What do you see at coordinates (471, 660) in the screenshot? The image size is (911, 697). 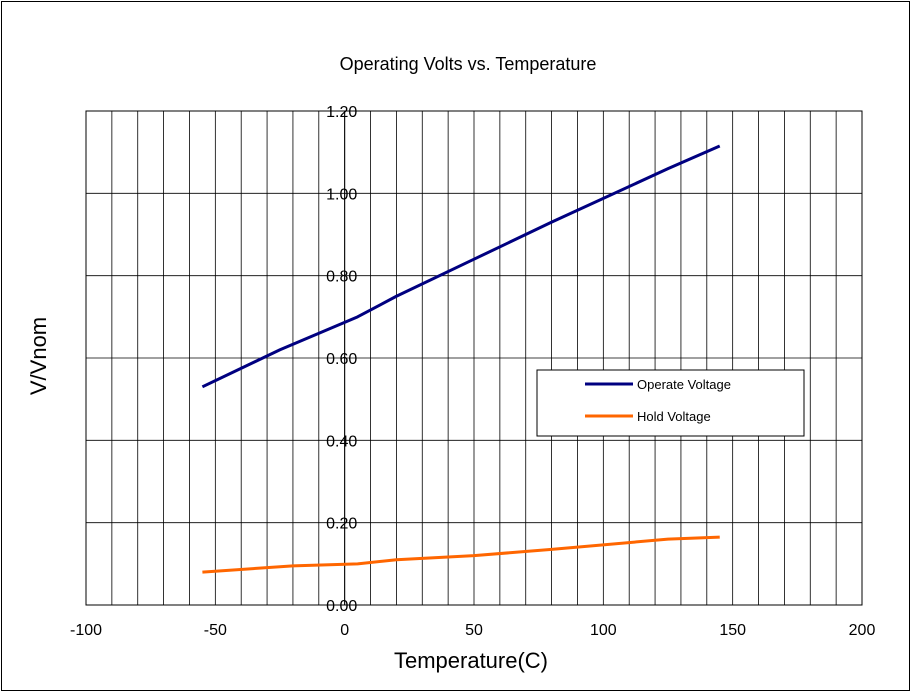 I see `x-axis-label: Temperature(C)` at bounding box center [471, 660].